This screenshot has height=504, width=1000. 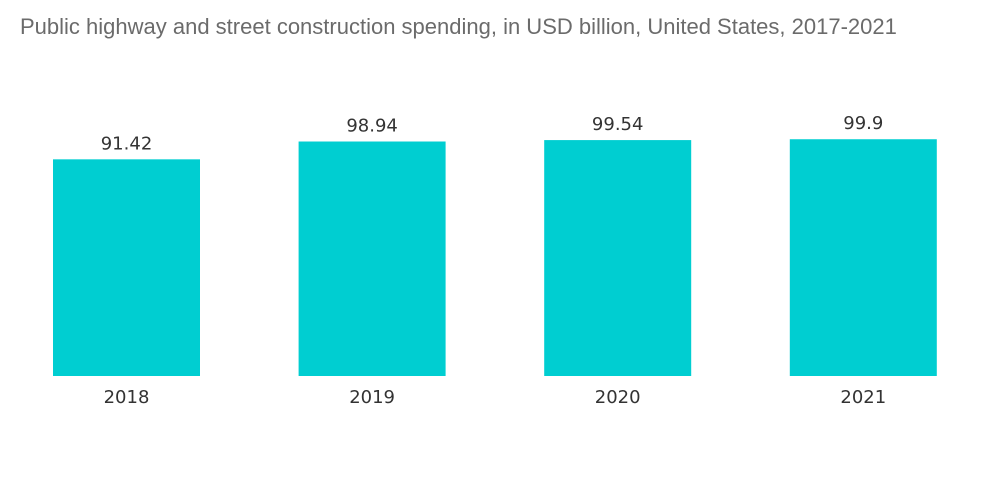 What do you see at coordinates (618, 124) in the screenshot?
I see `value-label-2020: 99.54` at bounding box center [618, 124].